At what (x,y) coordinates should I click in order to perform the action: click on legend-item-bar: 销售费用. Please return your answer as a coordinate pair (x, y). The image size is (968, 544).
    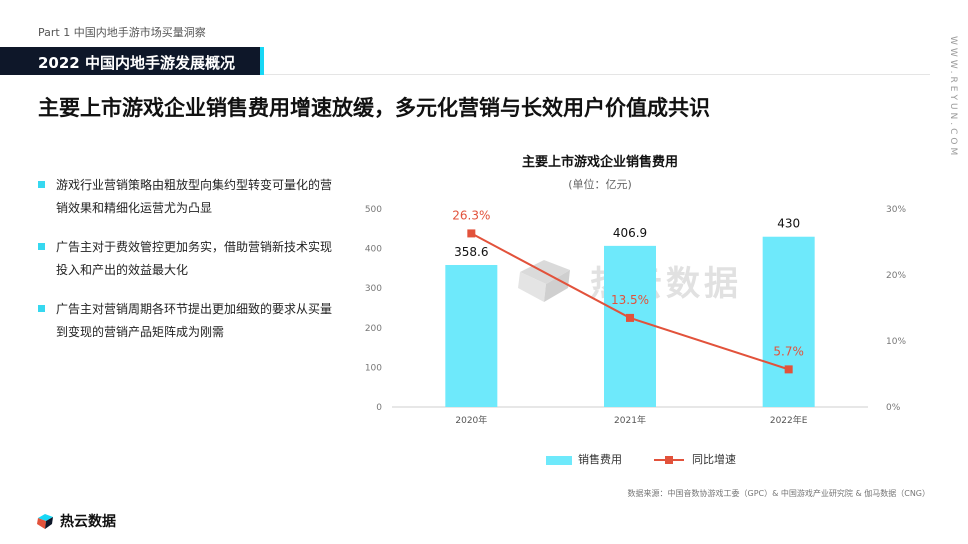
    Looking at the image, I should click on (584, 459).